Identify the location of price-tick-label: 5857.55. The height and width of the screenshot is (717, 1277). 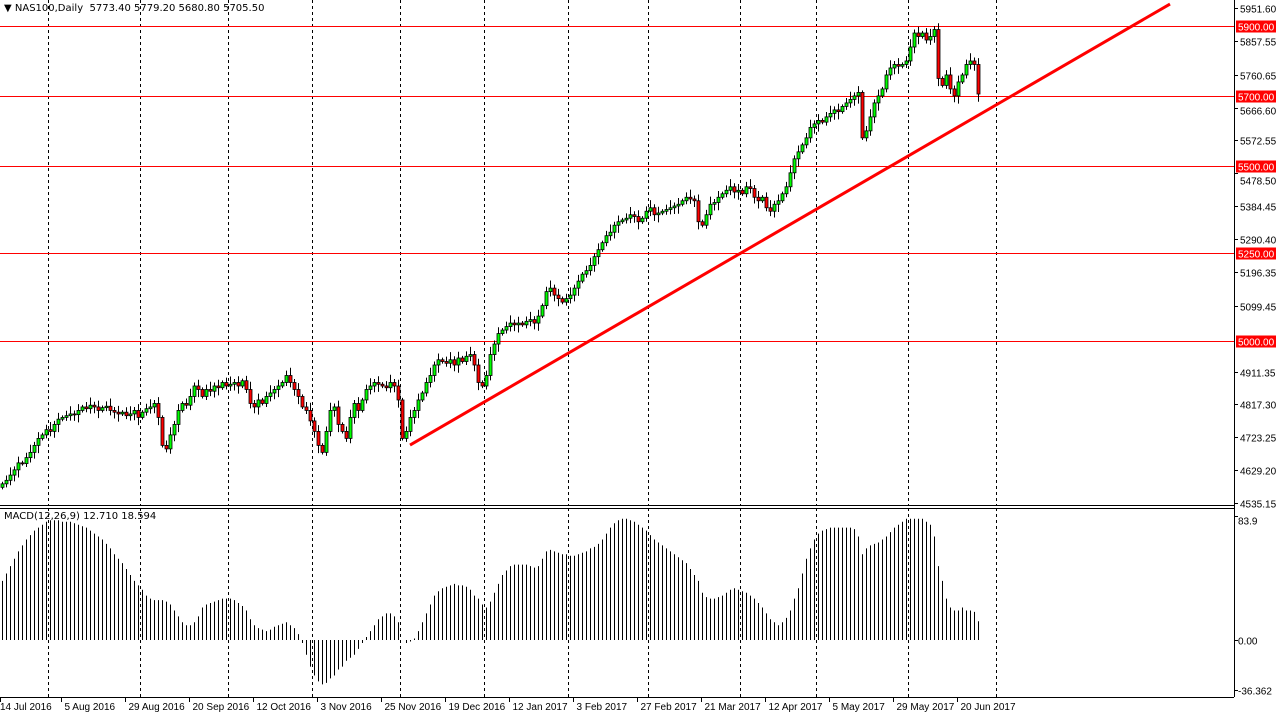
(1258, 43).